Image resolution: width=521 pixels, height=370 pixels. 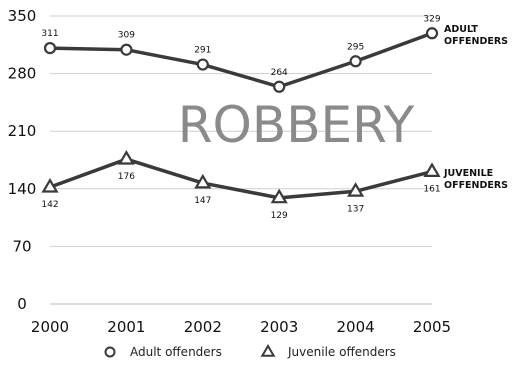 I want to click on legend-label: Adult offenders, so click(x=176, y=352).